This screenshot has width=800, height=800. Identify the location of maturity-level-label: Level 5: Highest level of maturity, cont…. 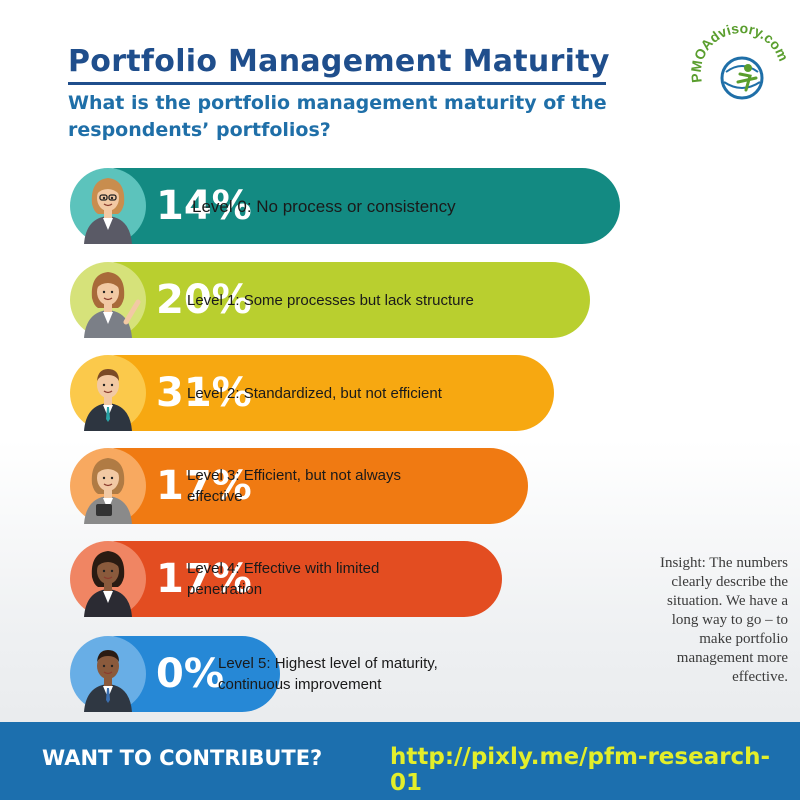
(328, 674).